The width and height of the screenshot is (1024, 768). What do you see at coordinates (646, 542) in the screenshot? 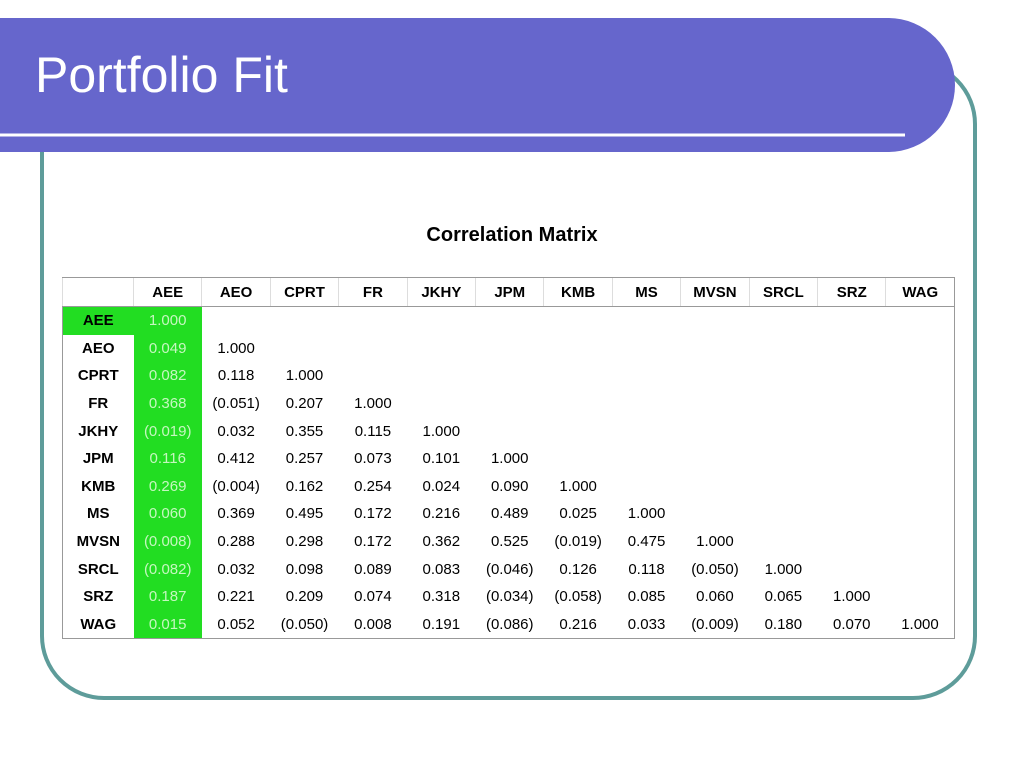
I see `table-cell: 0.475` at bounding box center [646, 542].